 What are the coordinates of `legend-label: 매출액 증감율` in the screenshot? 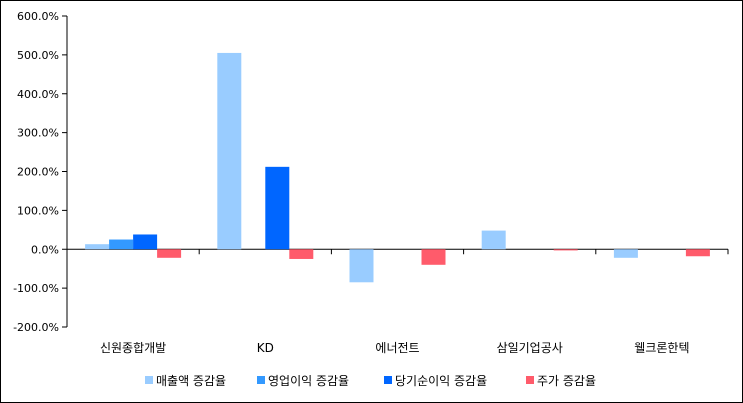 It's located at (191, 381).